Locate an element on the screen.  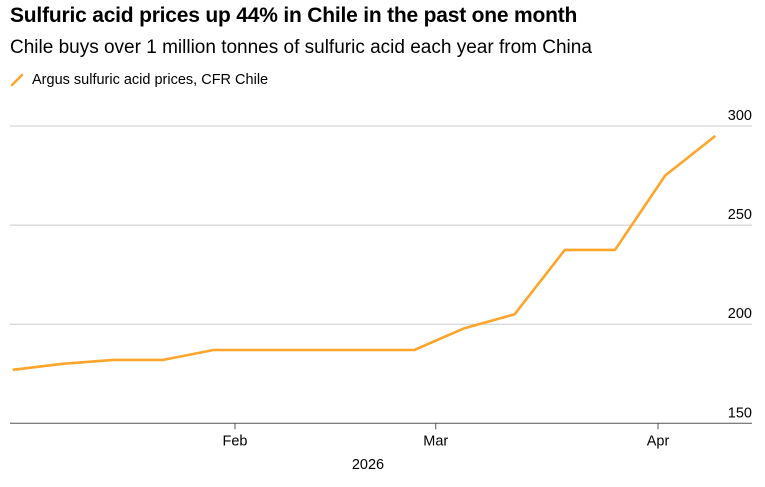
x-tick-label: Apr is located at coordinates (658, 441).